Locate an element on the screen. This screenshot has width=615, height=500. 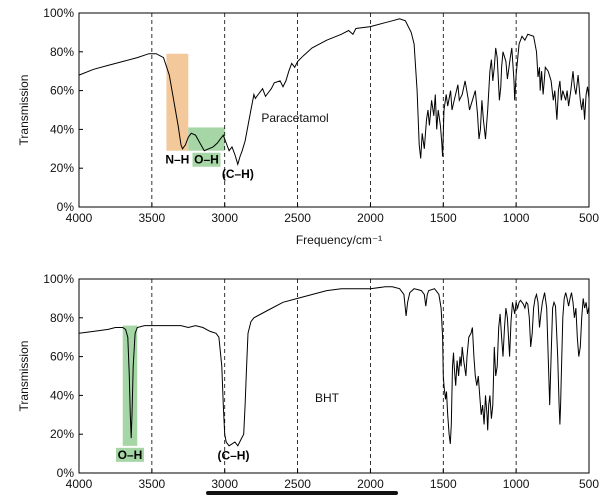
annotations: O–H (C–H) is located at coordinates (182, 454).